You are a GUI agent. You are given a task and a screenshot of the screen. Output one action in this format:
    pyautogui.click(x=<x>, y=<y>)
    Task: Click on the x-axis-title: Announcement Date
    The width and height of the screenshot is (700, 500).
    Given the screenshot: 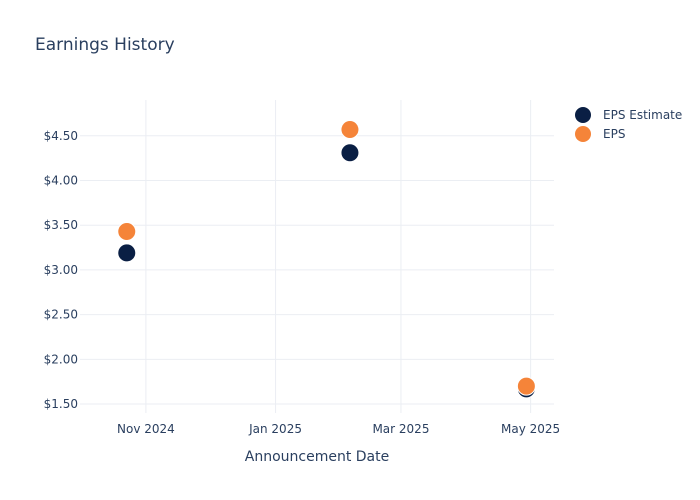 What is the action you would take?
    pyautogui.click(x=317, y=457)
    